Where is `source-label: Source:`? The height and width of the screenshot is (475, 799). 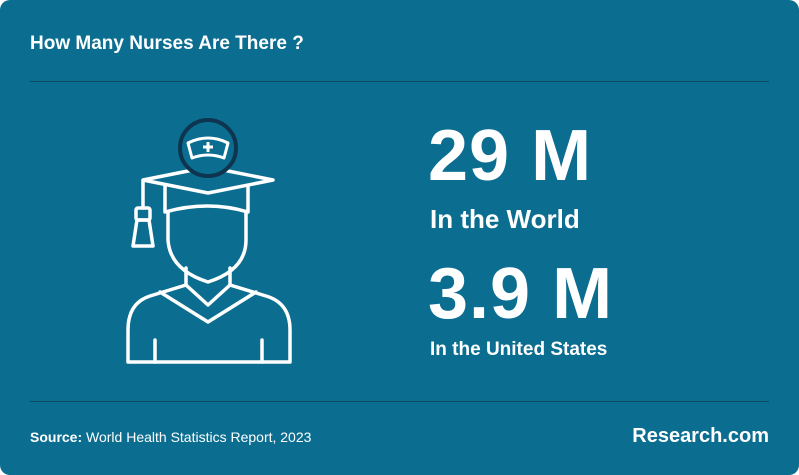 source-label: Source: is located at coordinates (56, 437).